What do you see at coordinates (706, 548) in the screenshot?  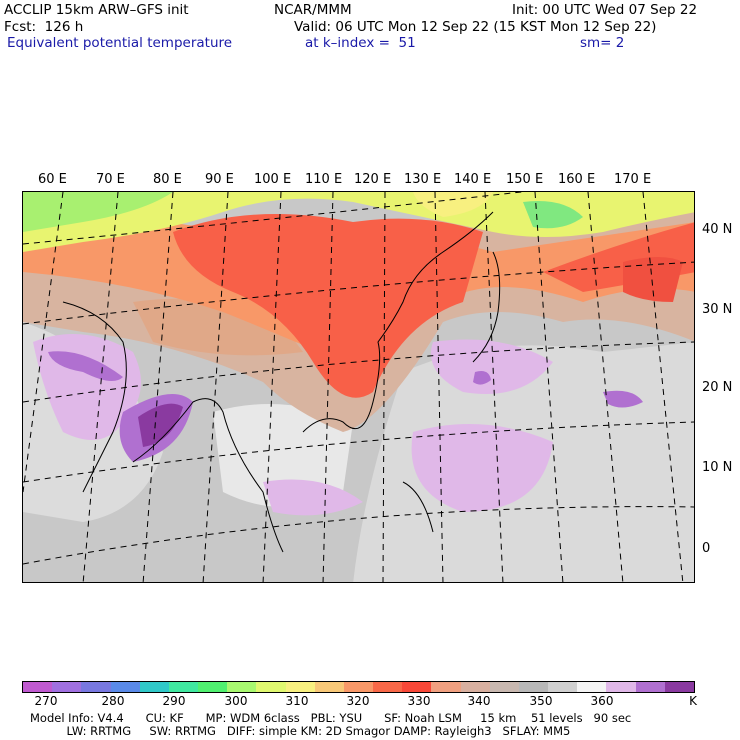 I see `lat-label: 0` at bounding box center [706, 548].